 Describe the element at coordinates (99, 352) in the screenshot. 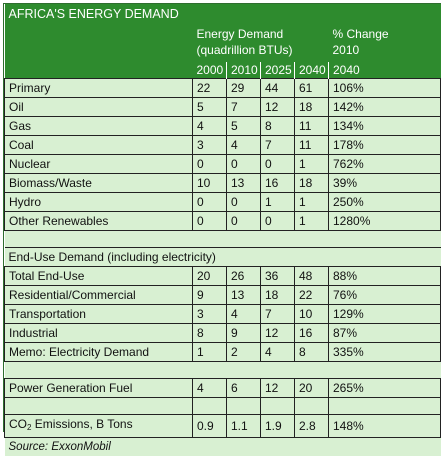

I see `row-label: Memo: Electricity Demand` at that location.